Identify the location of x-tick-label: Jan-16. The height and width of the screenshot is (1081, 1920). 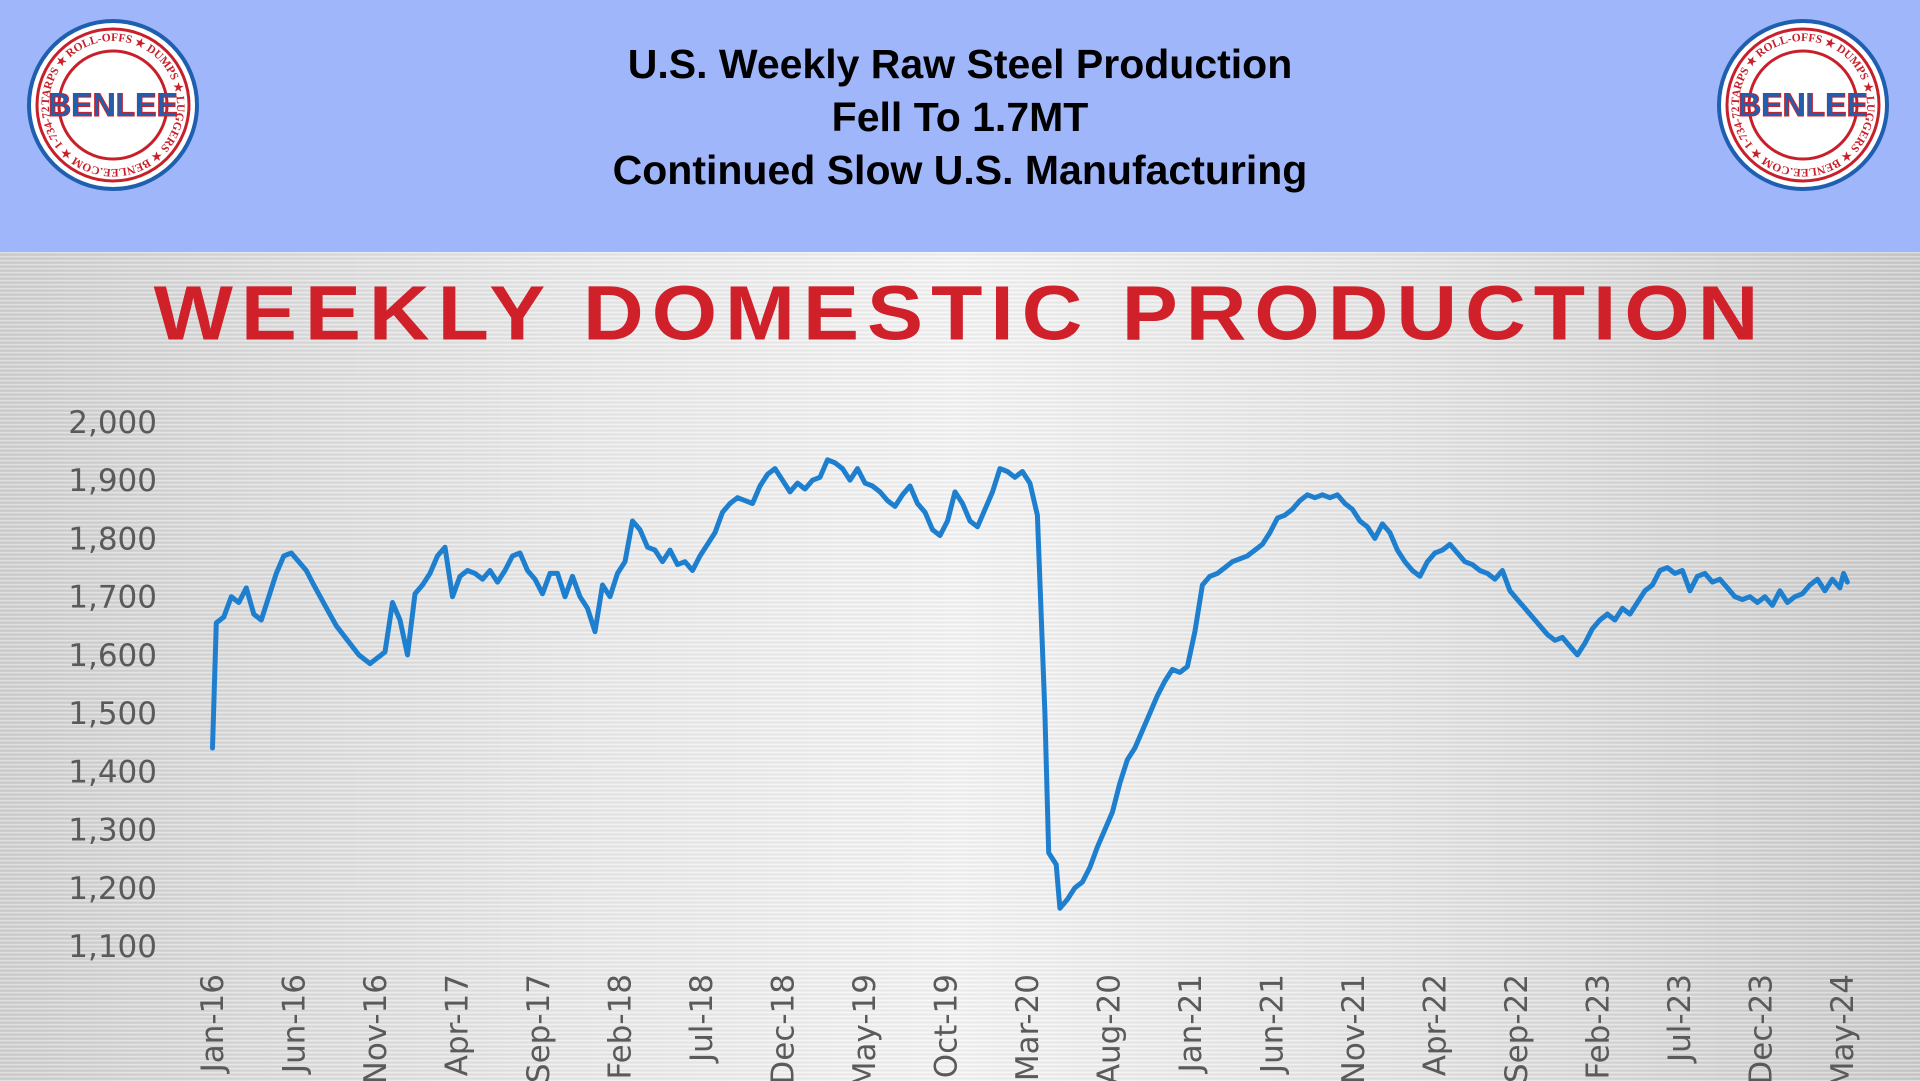
(213, 1024).